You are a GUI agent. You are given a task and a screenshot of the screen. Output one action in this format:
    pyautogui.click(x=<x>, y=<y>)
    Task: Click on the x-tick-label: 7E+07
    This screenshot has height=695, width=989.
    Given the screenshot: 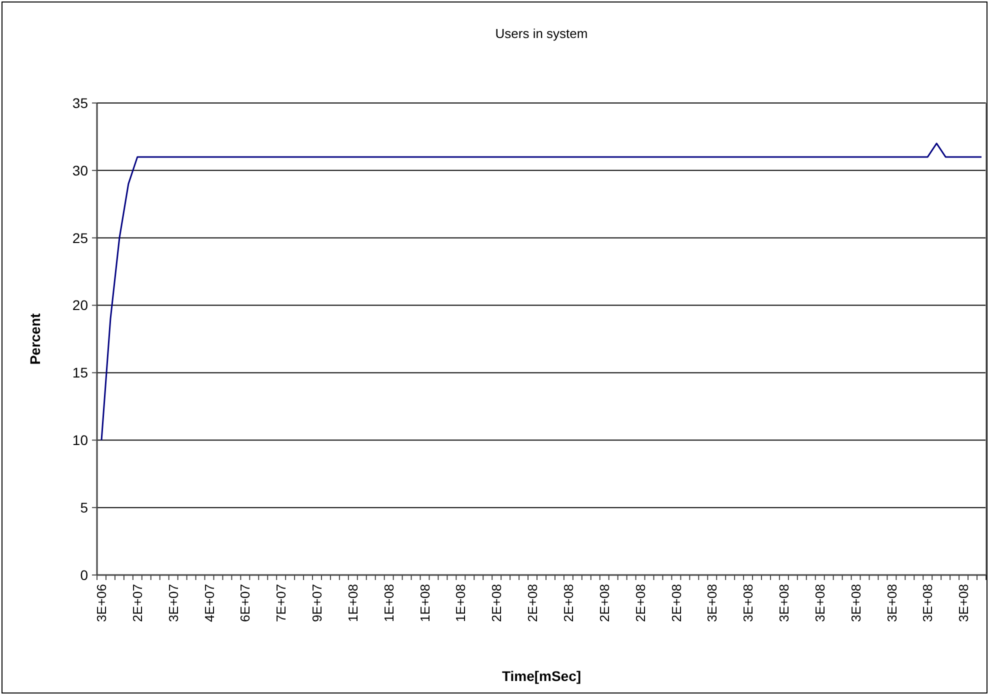 What is the action you would take?
    pyautogui.click(x=281, y=603)
    